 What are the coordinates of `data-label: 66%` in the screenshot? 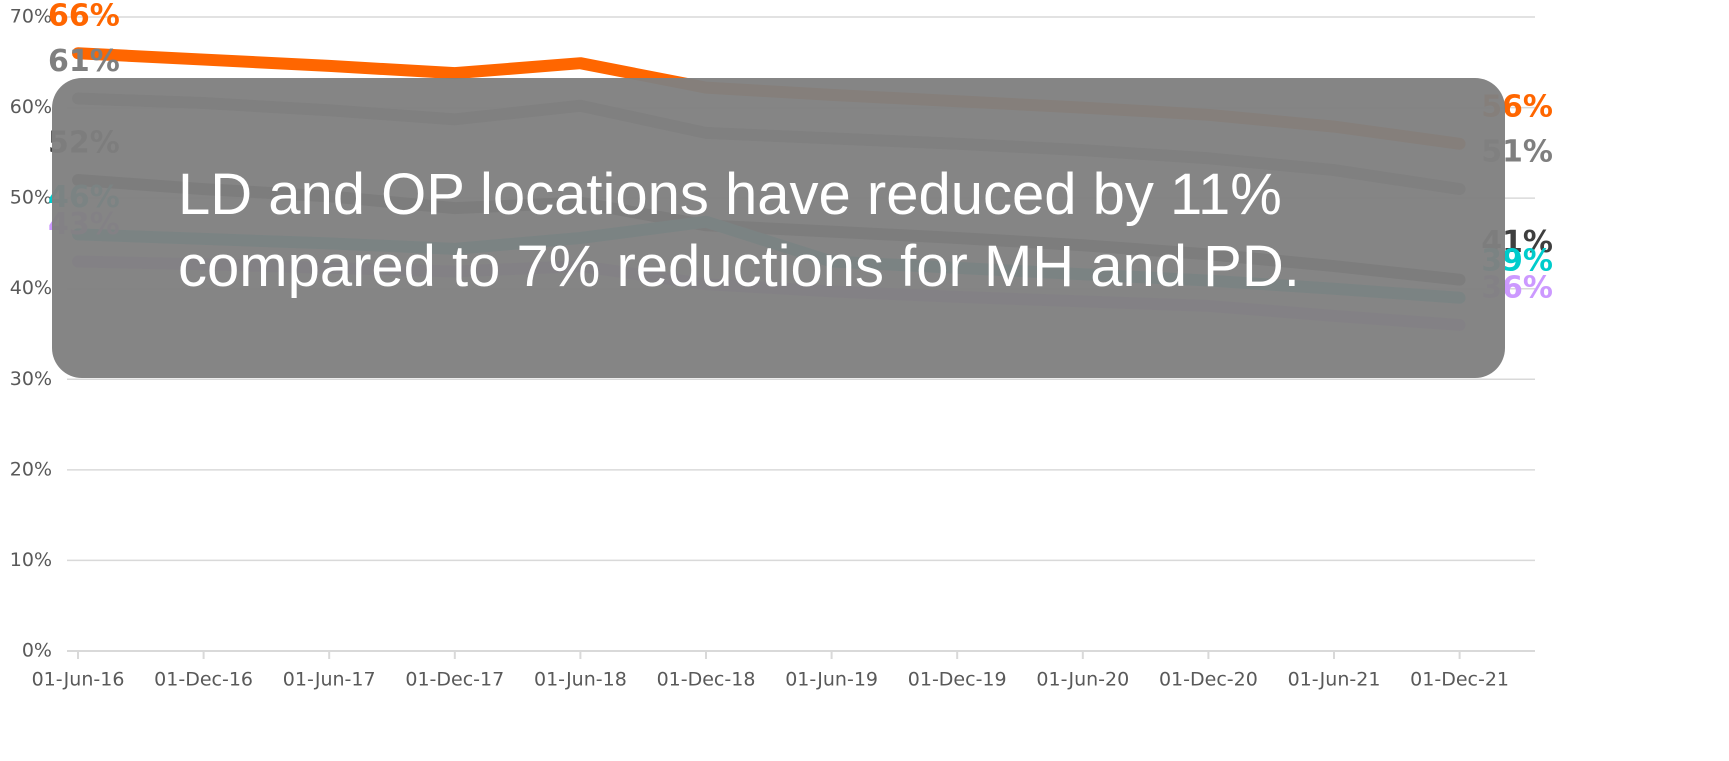 It's located at (84, 17).